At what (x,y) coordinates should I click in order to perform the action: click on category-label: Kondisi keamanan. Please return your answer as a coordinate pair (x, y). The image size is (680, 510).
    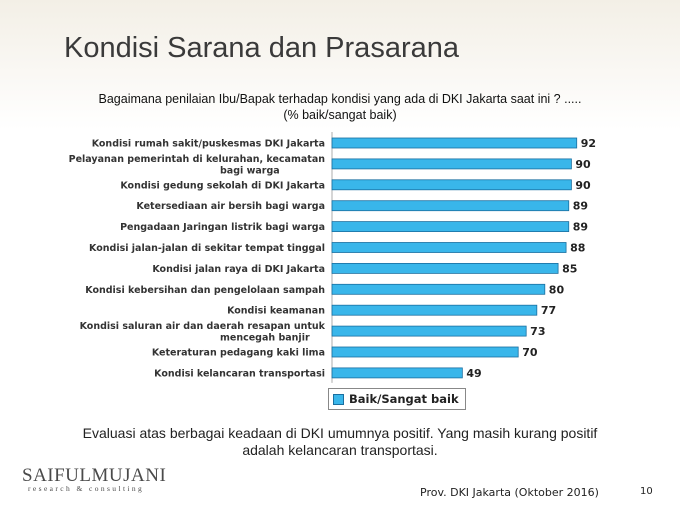
    Looking at the image, I should click on (276, 311).